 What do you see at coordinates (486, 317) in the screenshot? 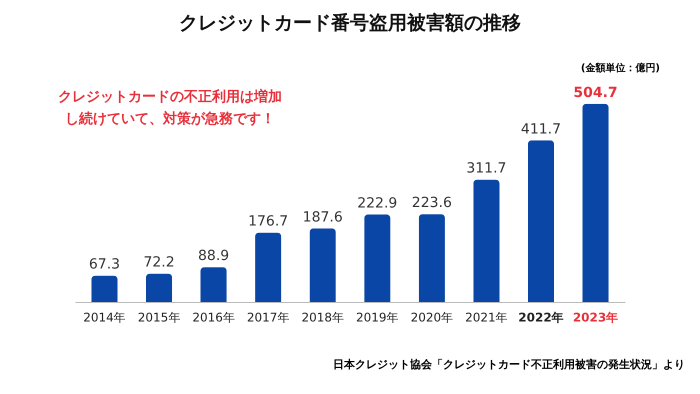
I see `x-tick-label: 2021年` at bounding box center [486, 317].